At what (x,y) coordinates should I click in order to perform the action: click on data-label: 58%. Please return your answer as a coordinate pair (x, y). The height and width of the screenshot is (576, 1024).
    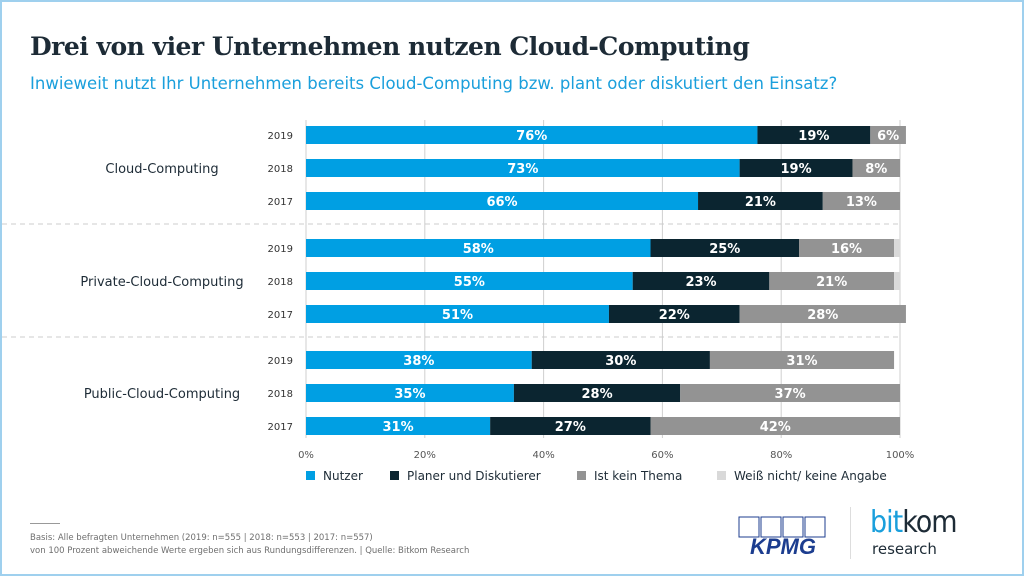
    Looking at the image, I should click on (478, 249).